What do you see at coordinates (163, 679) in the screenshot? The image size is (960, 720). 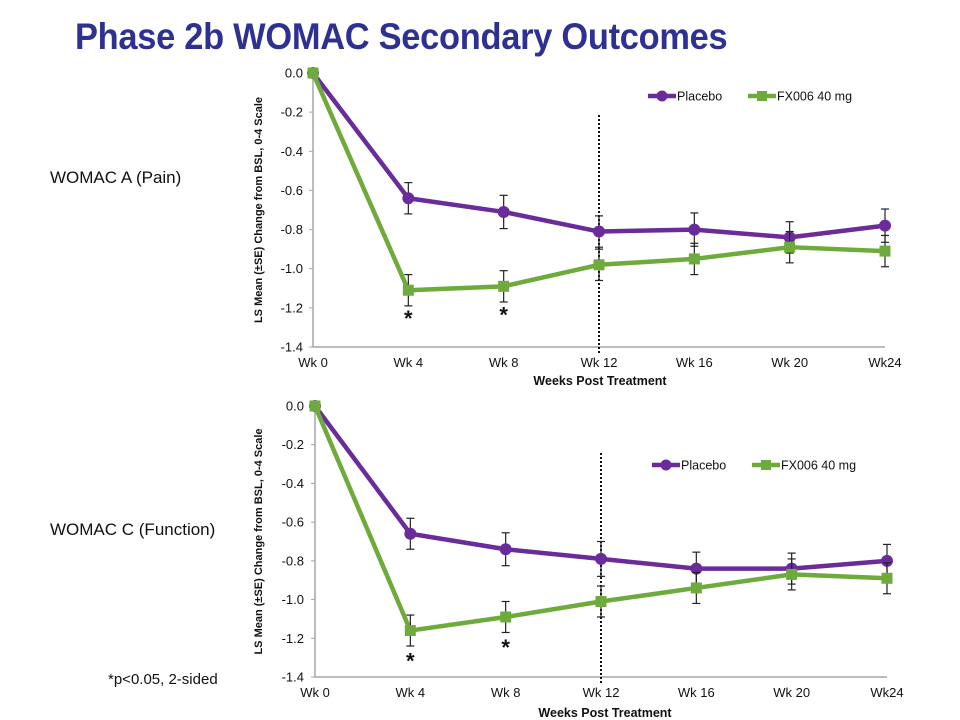 I see `footnote: *p<0.05, 2-sided` at bounding box center [163, 679].